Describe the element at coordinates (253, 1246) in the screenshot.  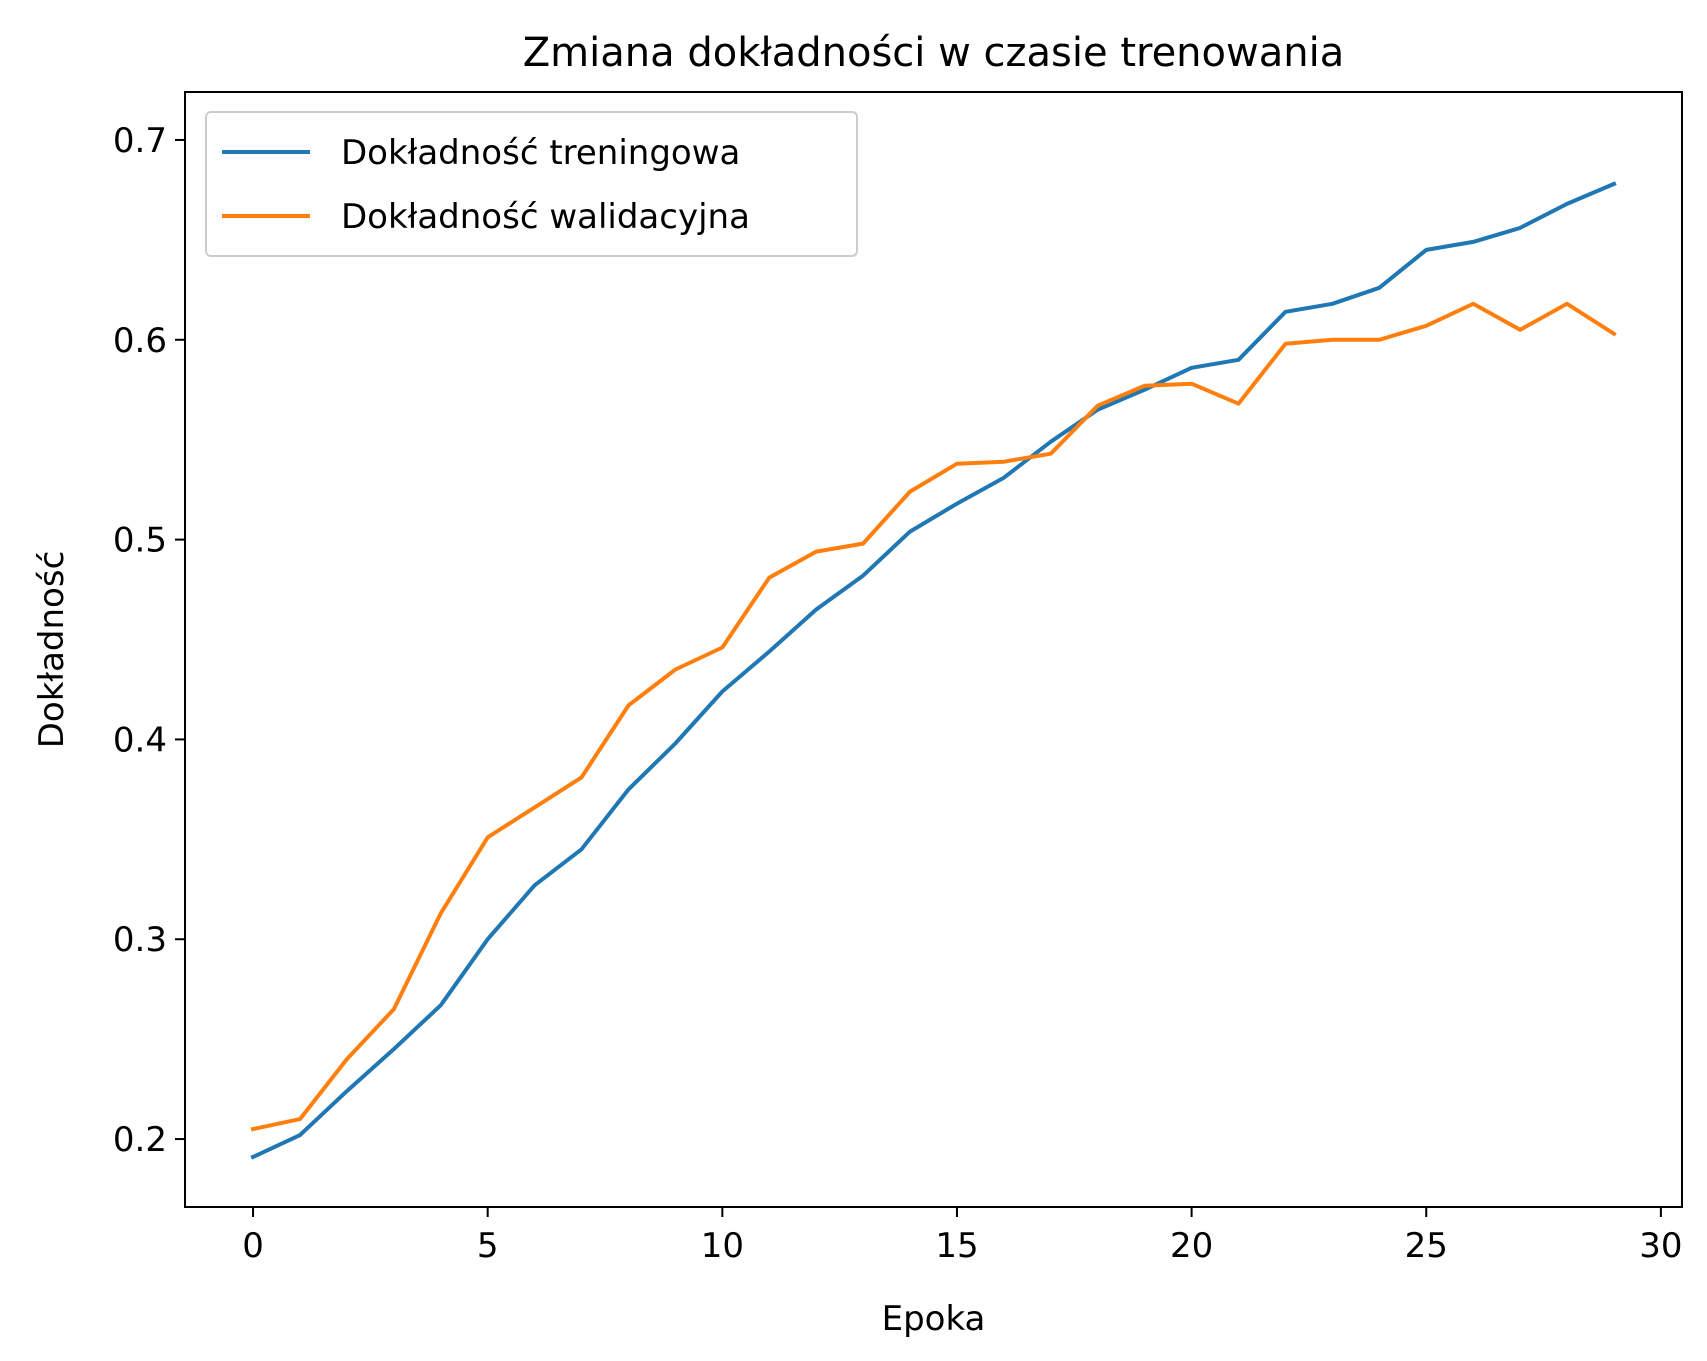
I see `x-tick-label: 0` at that location.